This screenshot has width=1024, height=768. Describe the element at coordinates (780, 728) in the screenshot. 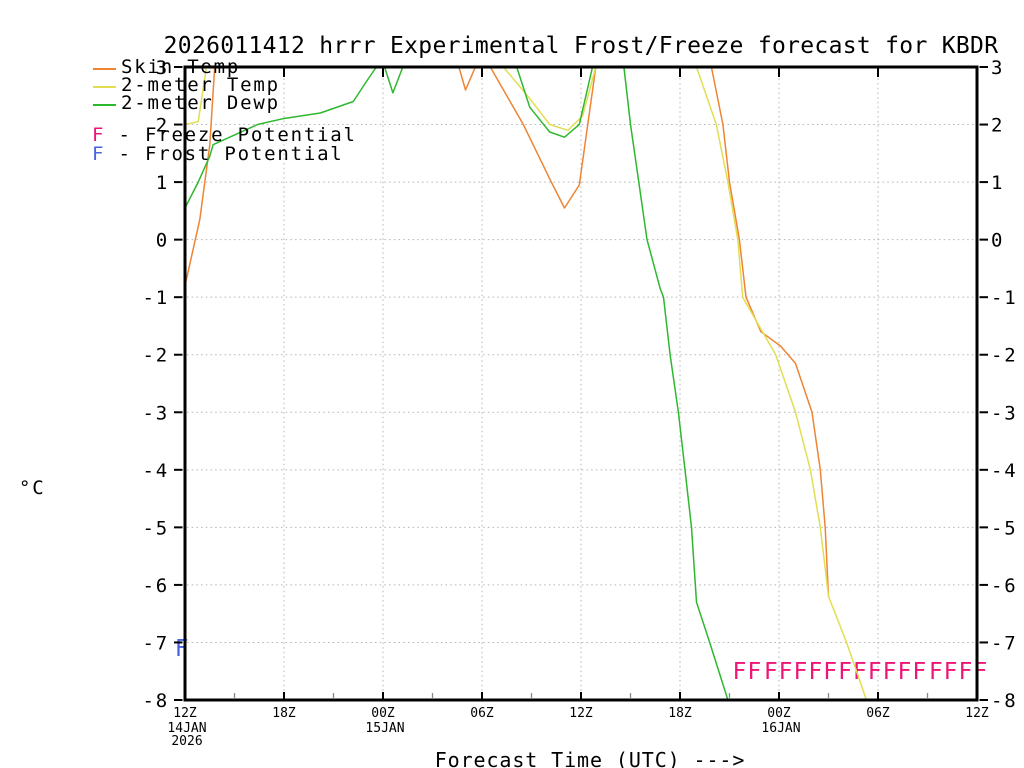

I see `x-date-label: 16JAN` at that location.